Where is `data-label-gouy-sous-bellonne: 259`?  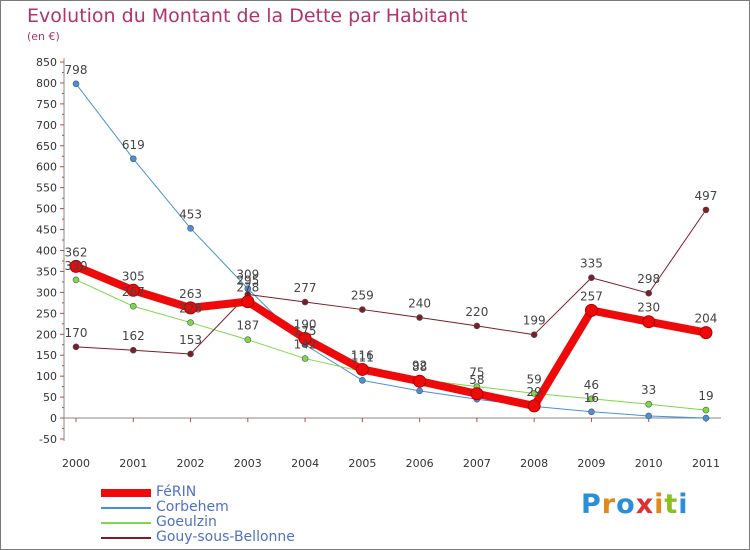
data-label-gouy-sous-bellonne: 259 is located at coordinates (362, 296).